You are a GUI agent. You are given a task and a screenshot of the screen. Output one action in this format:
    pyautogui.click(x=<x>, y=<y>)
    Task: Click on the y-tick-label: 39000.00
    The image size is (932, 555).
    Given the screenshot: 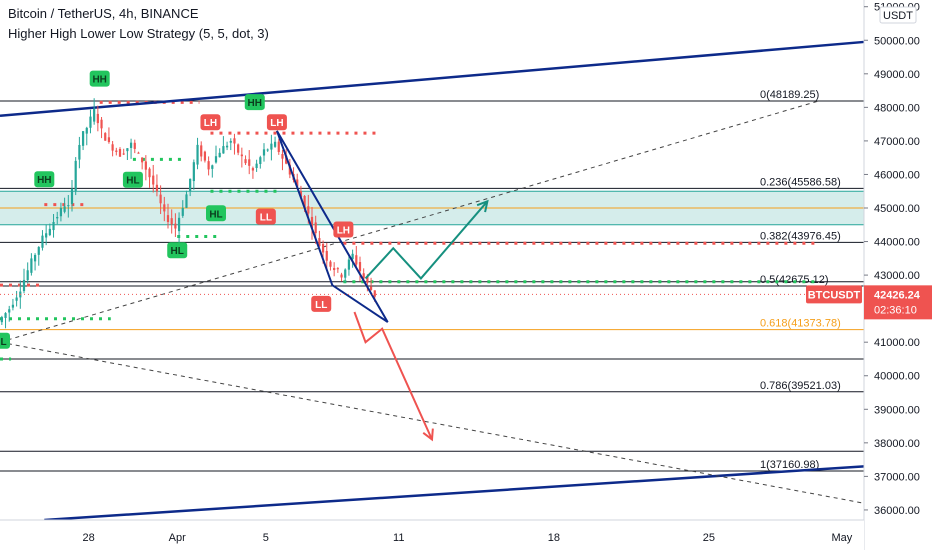 What is the action you would take?
    pyautogui.click(x=897, y=410)
    